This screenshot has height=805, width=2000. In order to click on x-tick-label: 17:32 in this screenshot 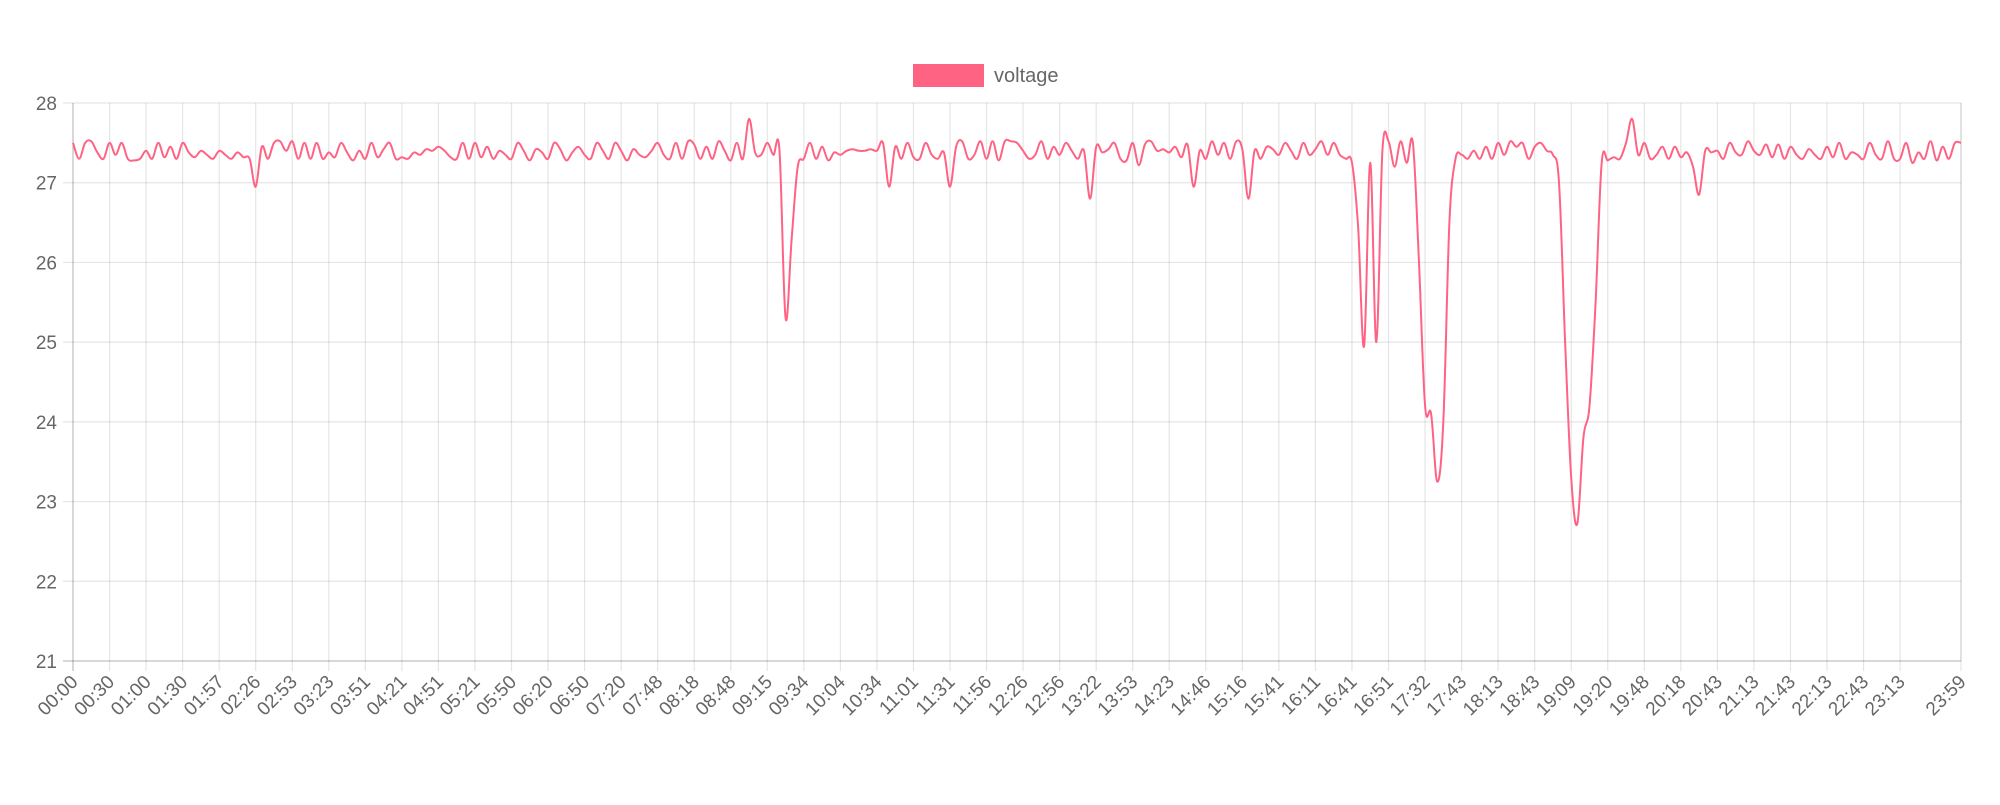, I will do `click(1410, 696)`.